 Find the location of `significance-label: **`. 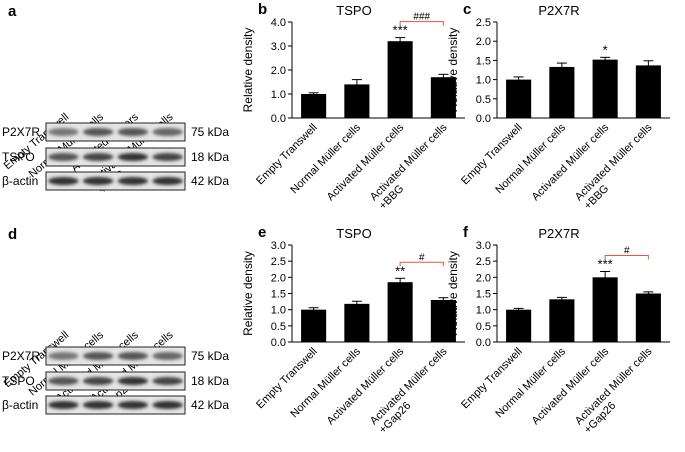

significance-label: ** is located at coordinates (400, 270).